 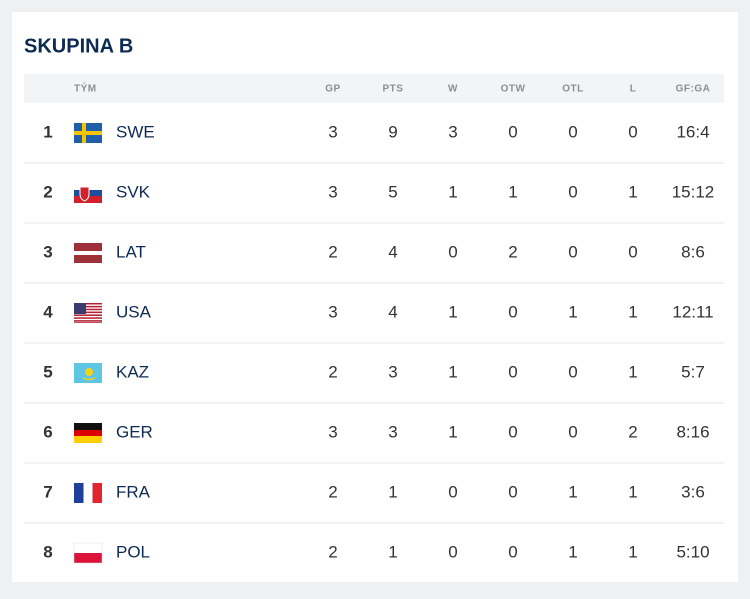 What do you see at coordinates (633, 89) in the screenshot?
I see `column-header: L` at bounding box center [633, 89].